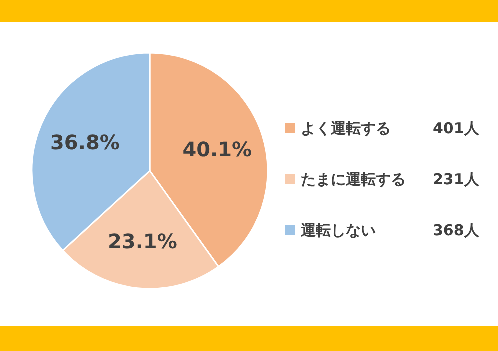 The width and height of the screenshot is (498, 351). What do you see at coordinates (346, 128) in the screenshot?
I see `legend-label: よく運転する` at bounding box center [346, 128].